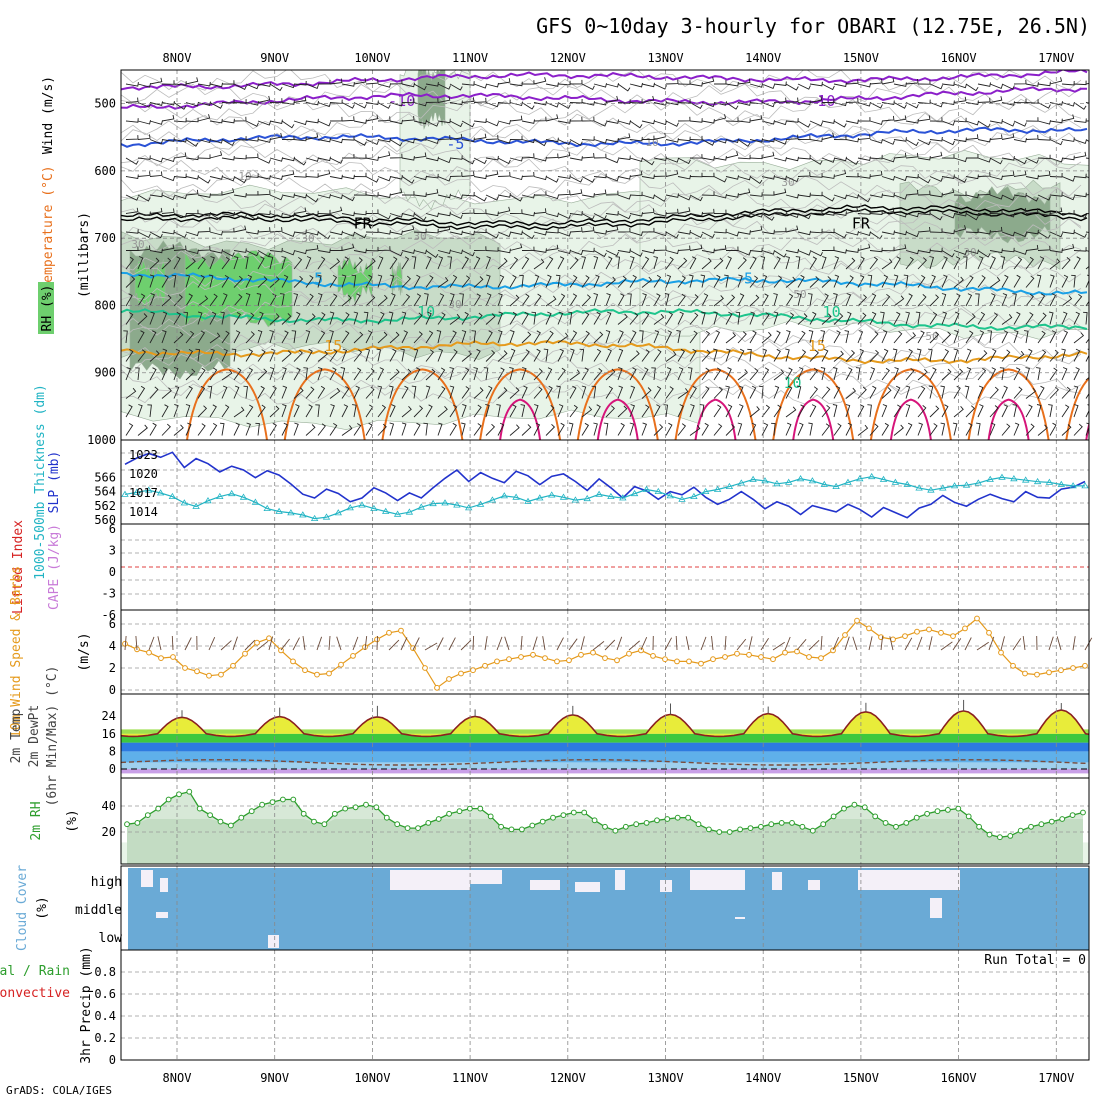  Describe the element at coordinates (16, 652) in the screenshot. I see `wind-speed-label: 10m Wind Speed & Barbs` at that location.